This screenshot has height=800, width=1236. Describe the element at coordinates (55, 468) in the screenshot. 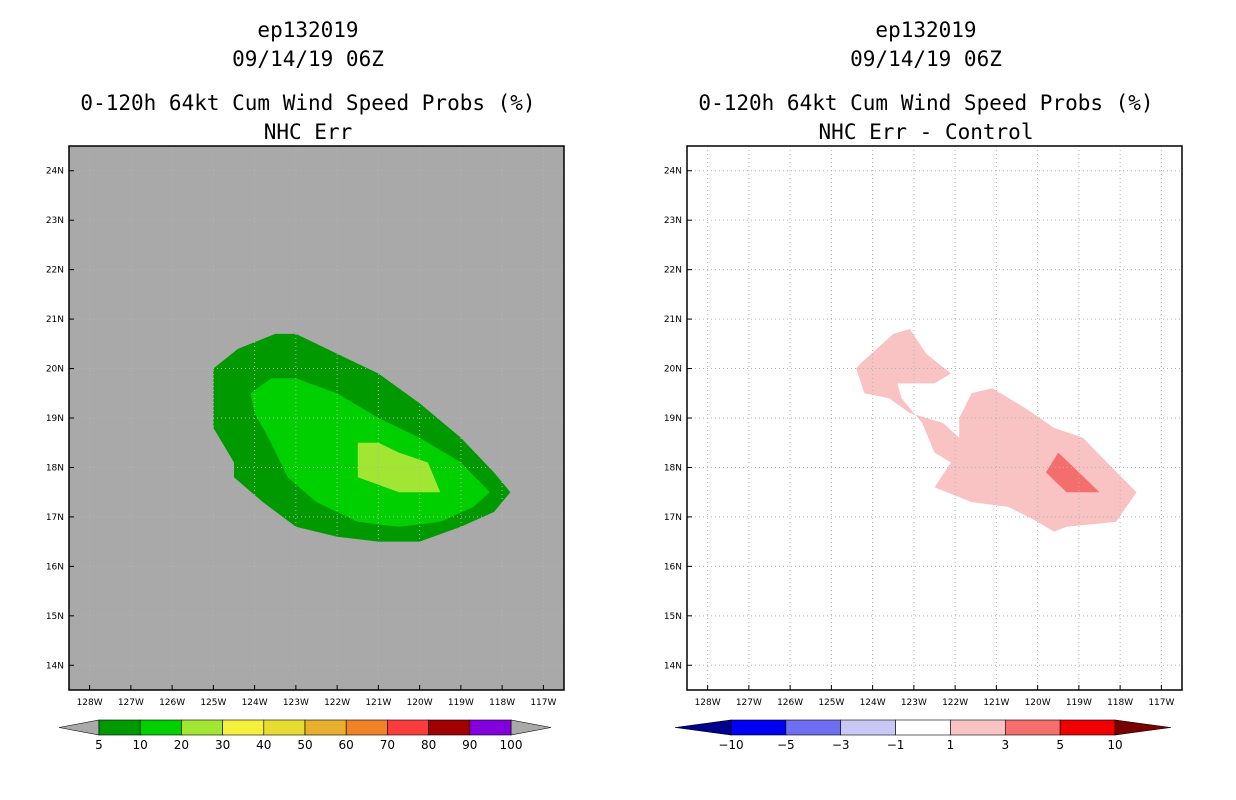

I see `left-y-tick-label: 18N` at that location.